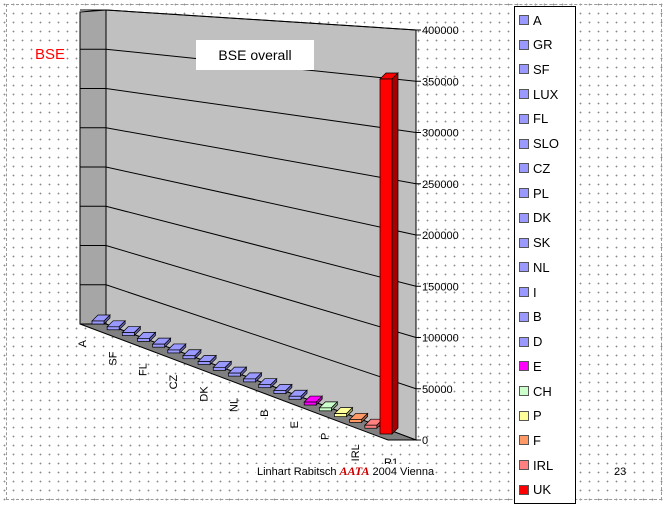 The image size is (668, 506). I want to click on bar-PL, so click(207, 360).